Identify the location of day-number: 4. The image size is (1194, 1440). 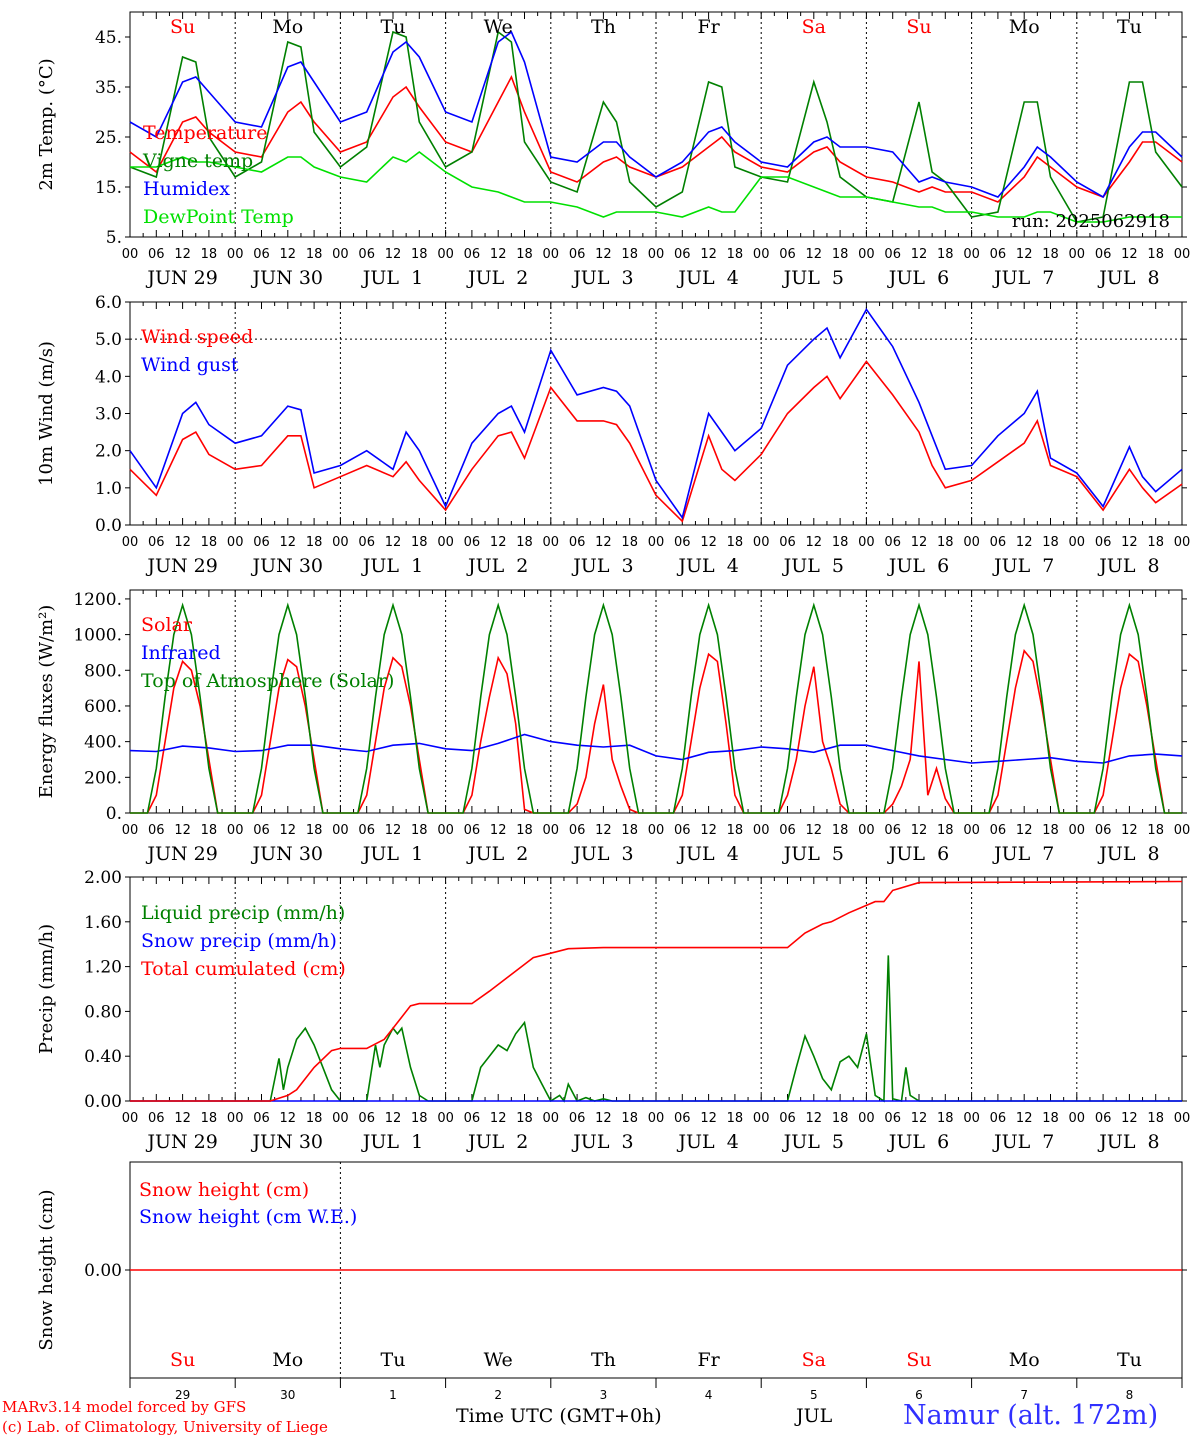
(709, 1395).